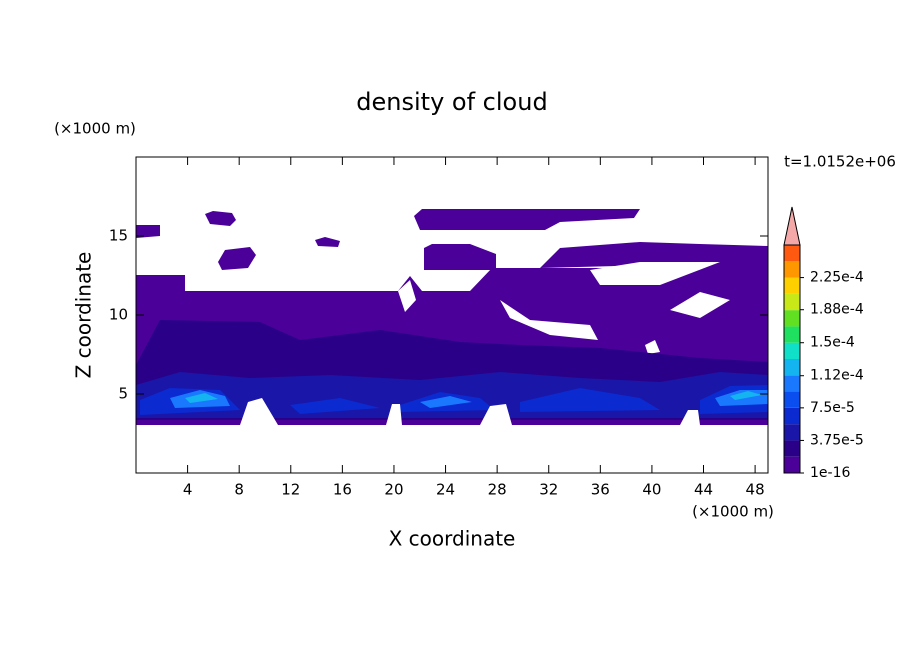 This screenshot has width=904, height=654. Describe the element at coordinates (239, 490) in the screenshot. I see `x-tick-label: 8` at that location.